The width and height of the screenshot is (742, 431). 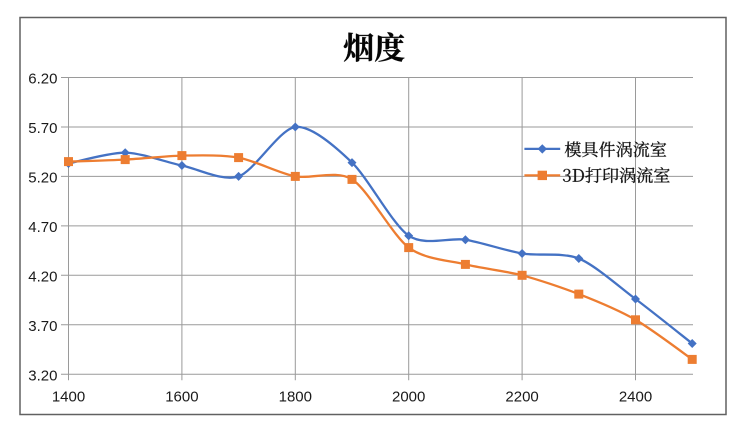 What do you see at coordinates (521, 397) in the screenshot?
I see `svg-text: 2200` at bounding box center [521, 397].